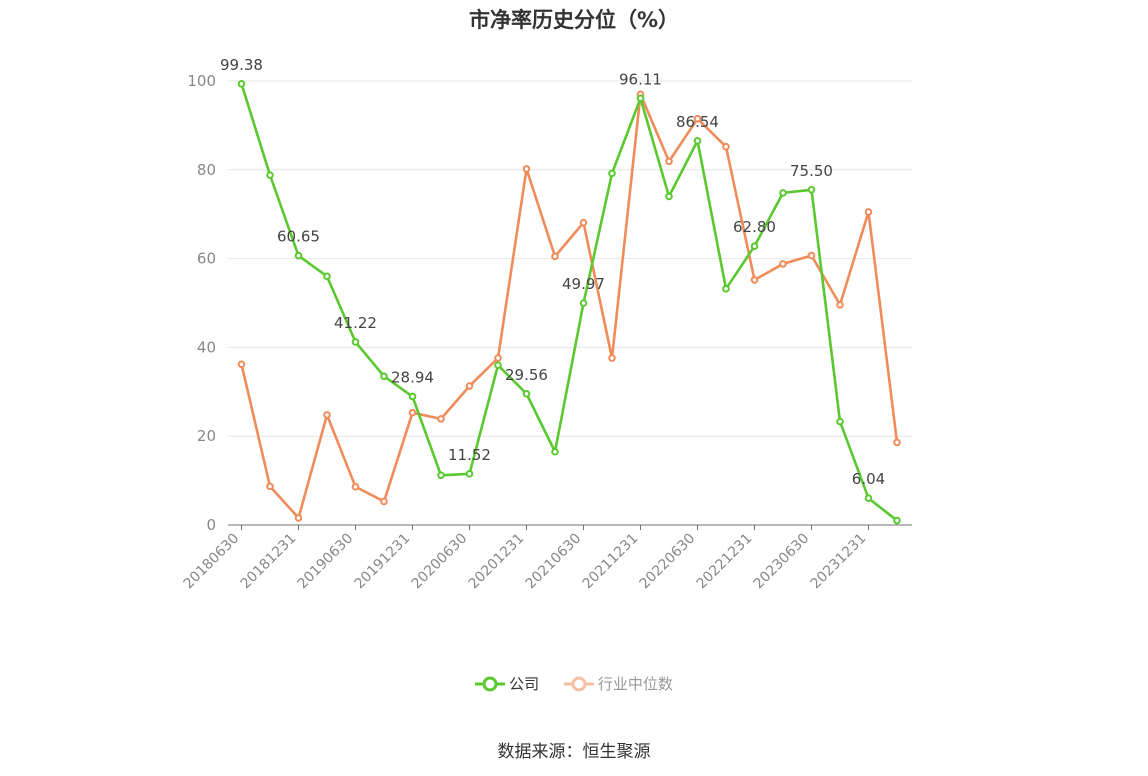 This screenshot has width=1148, height=776. Describe the element at coordinates (526, 375) in the screenshot. I see `data-label: 29.56` at that location.